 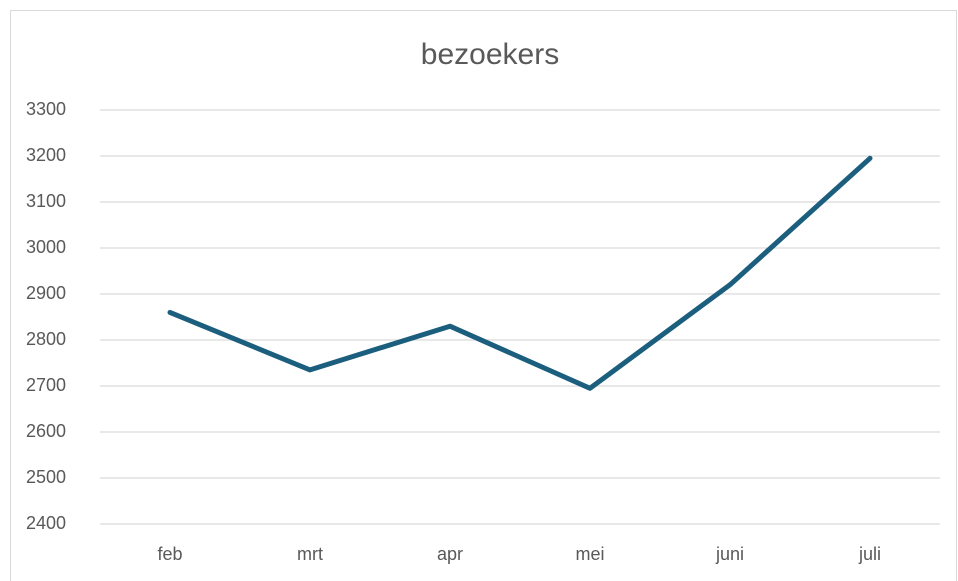 I want to click on y-tick-label: 3300, so click(x=46, y=109).